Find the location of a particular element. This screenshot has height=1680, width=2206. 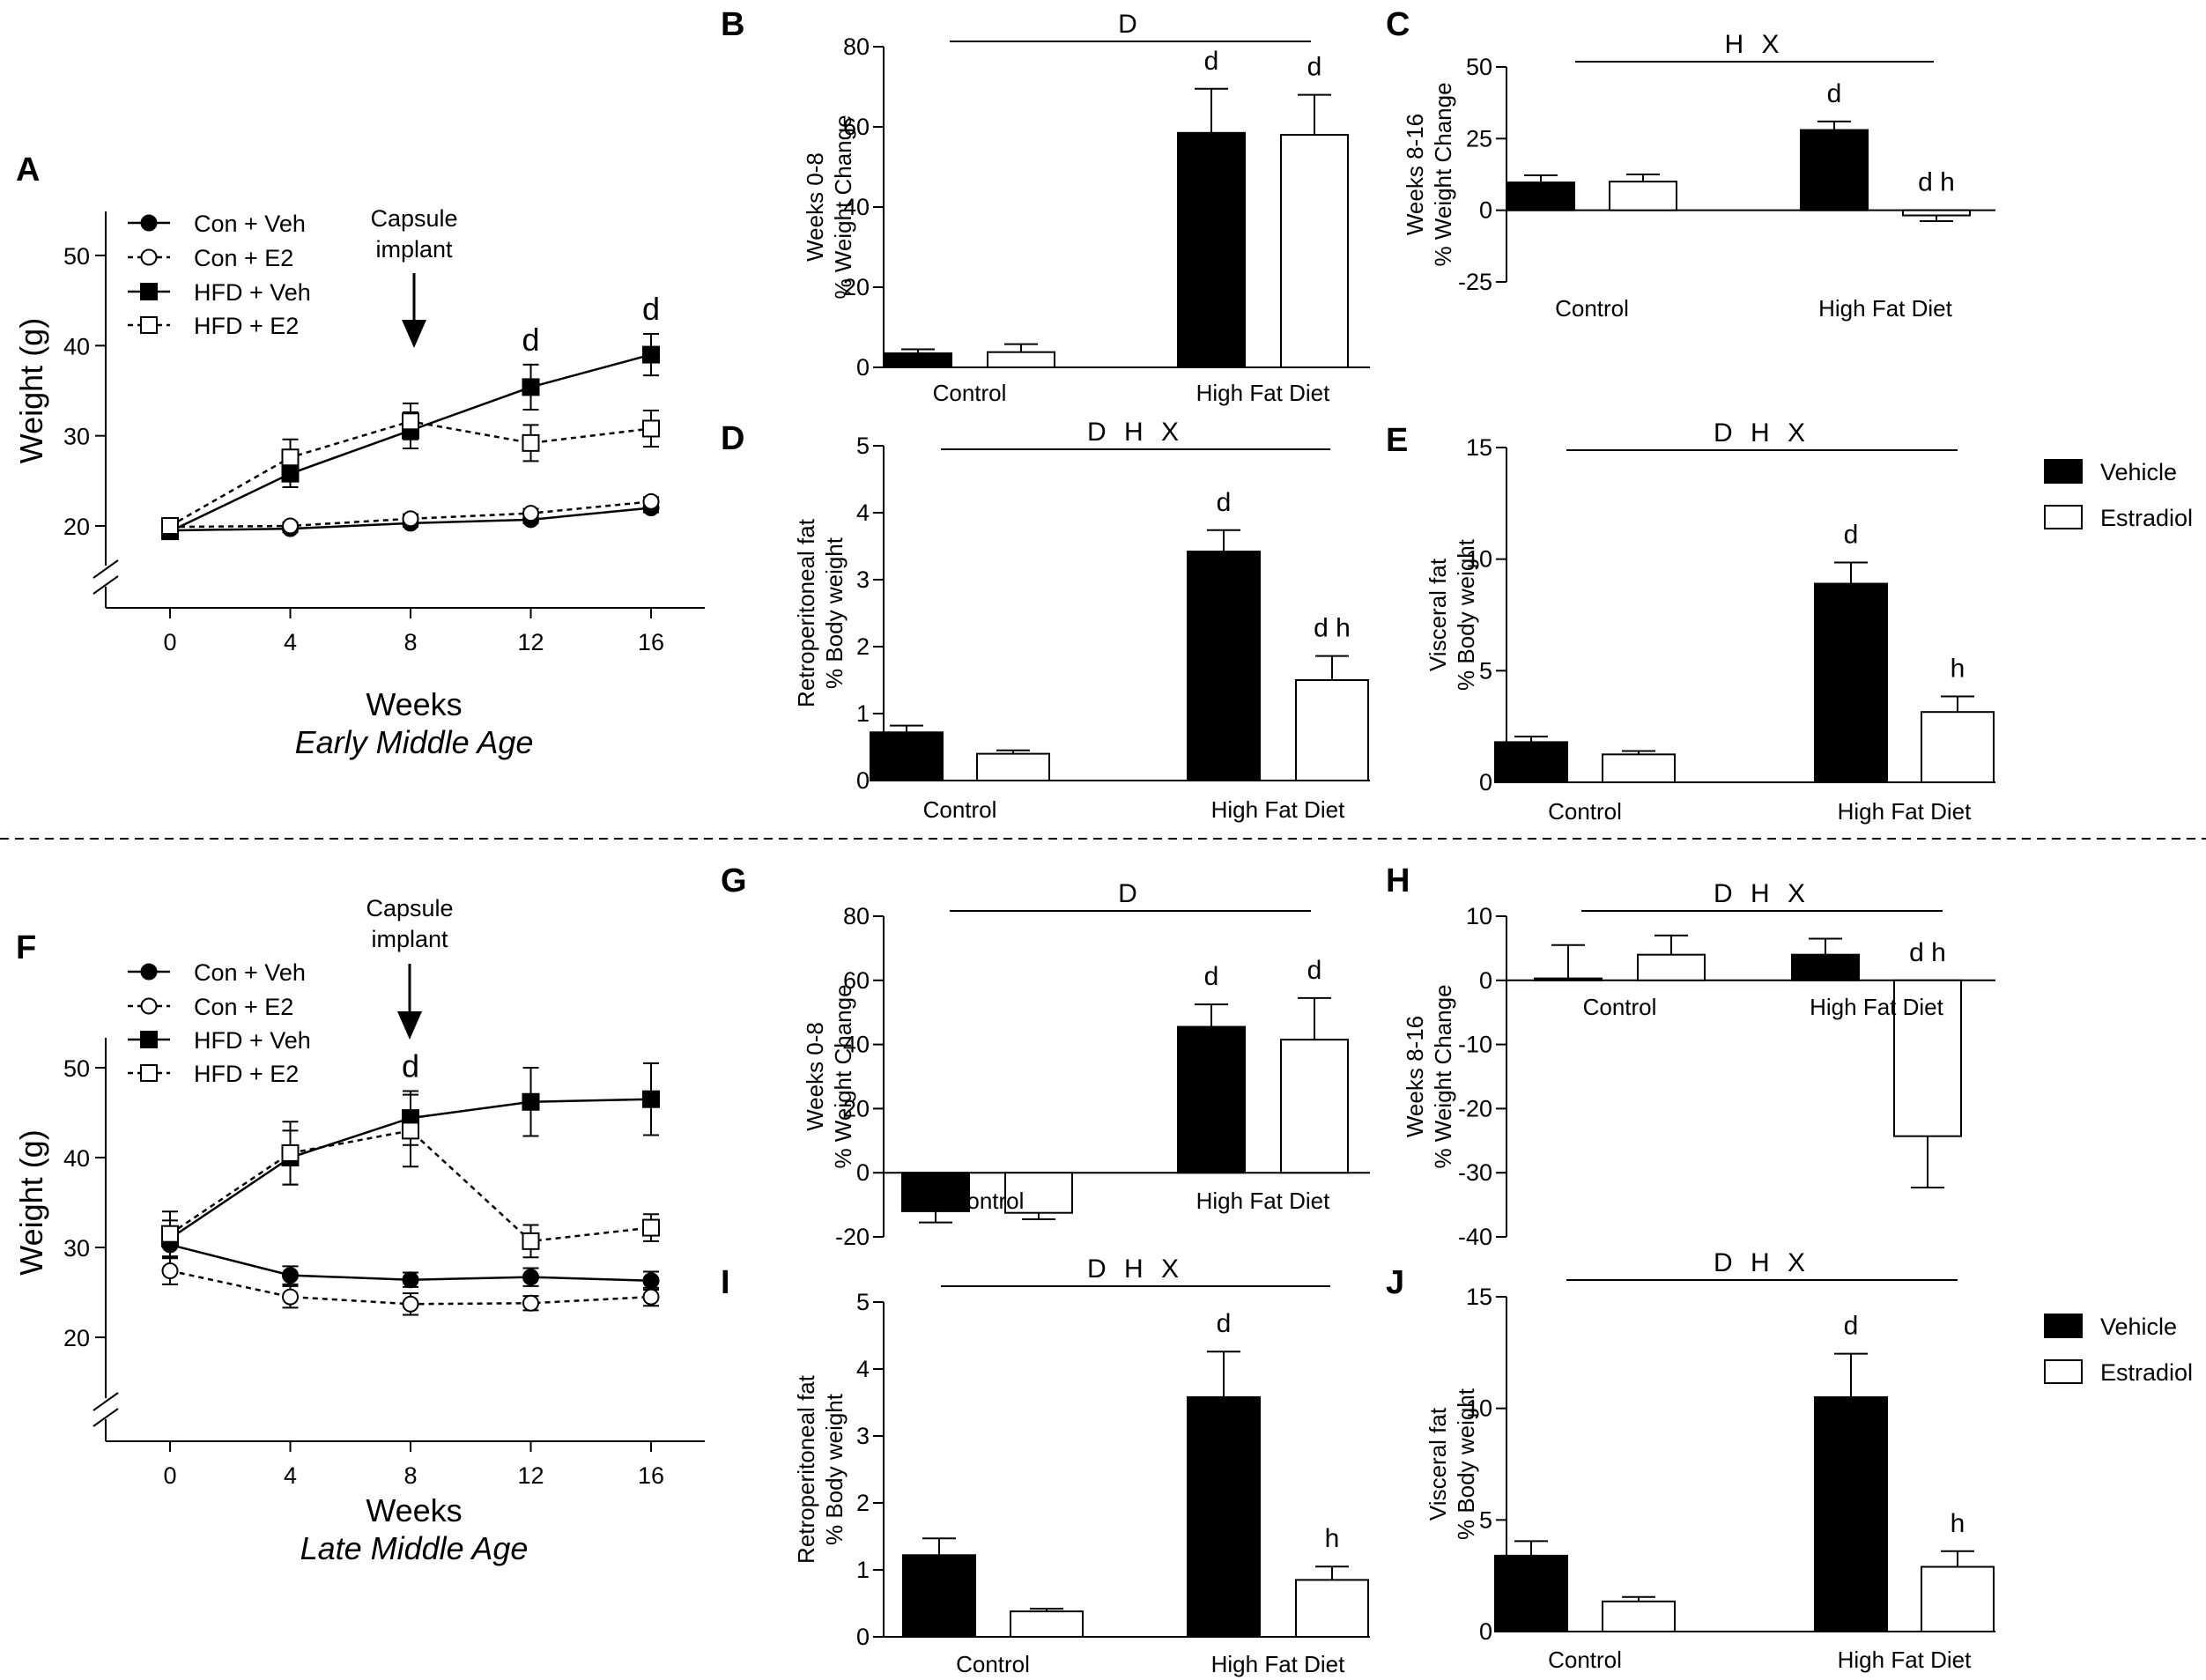

legend-entry: HFD + Veh is located at coordinates (220, 1040).